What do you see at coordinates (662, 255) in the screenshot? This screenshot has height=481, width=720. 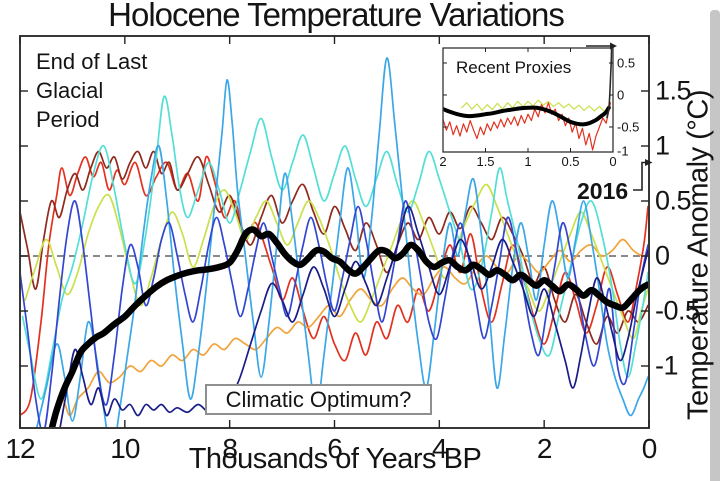 I see `y-tick-label: 0` at bounding box center [662, 255].